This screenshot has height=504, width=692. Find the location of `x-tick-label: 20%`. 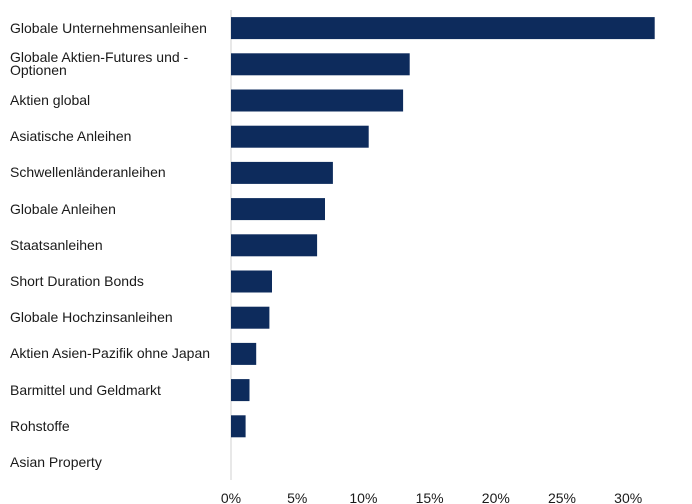

x-tick-label: 20% is located at coordinates (496, 497).